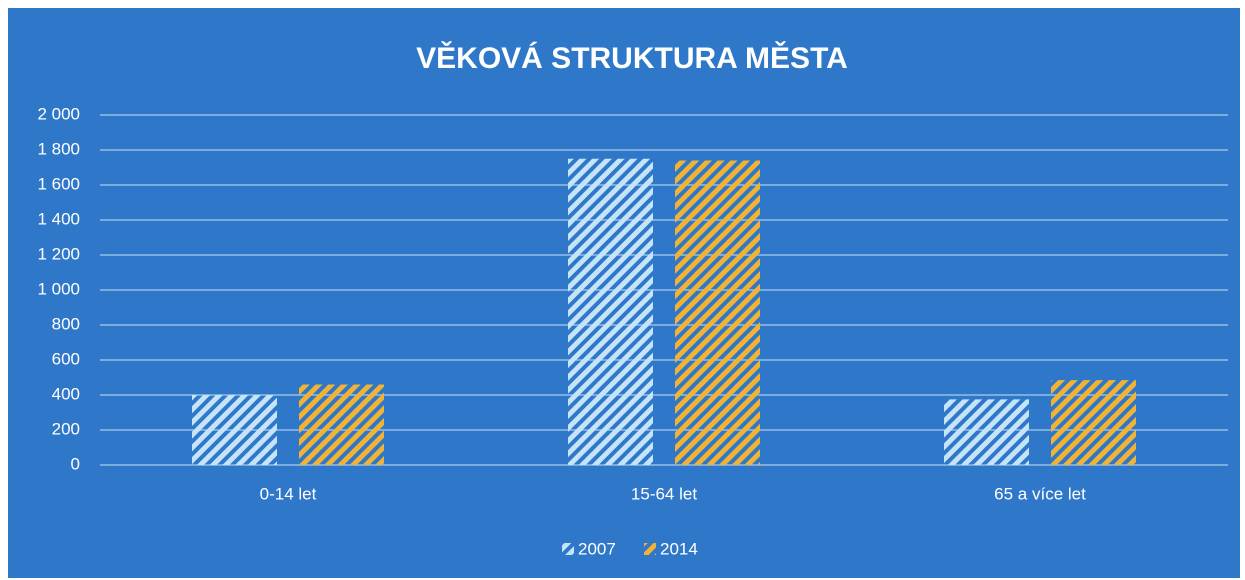 This screenshot has width=1245, height=580. Describe the element at coordinates (664, 493) in the screenshot. I see `x-tick-label: 15-64 let` at that location.